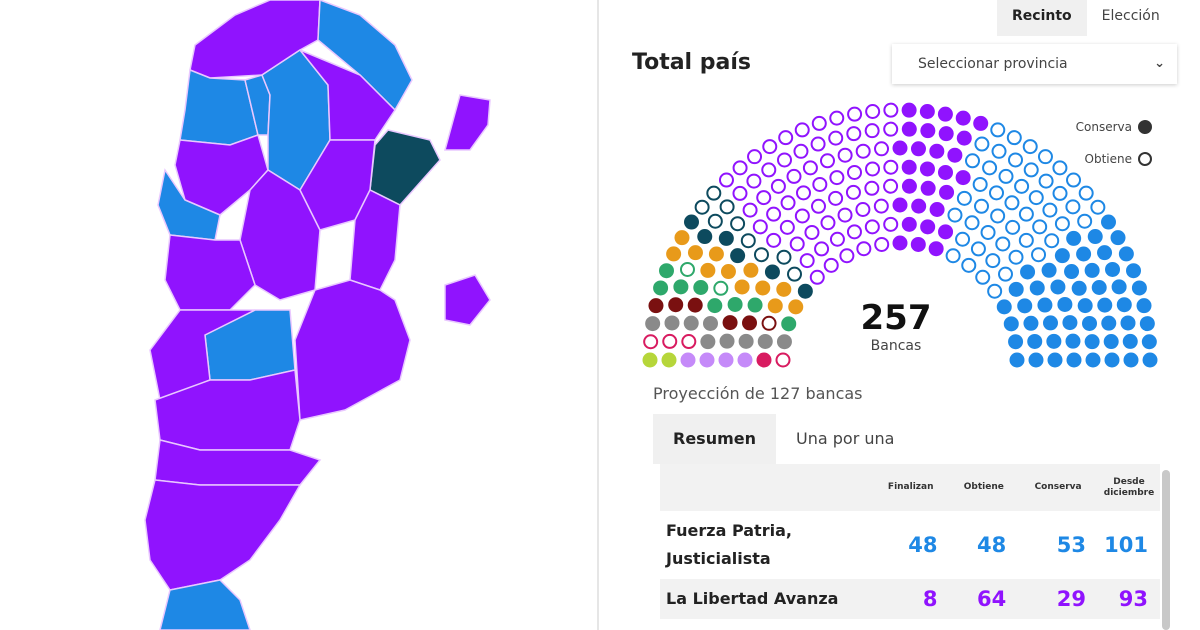 The image size is (1200, 630). What do you see at coordinates (911, 599) in the screenshot?
I see `finalizan-value: 8` at bounding box center [911, 599].